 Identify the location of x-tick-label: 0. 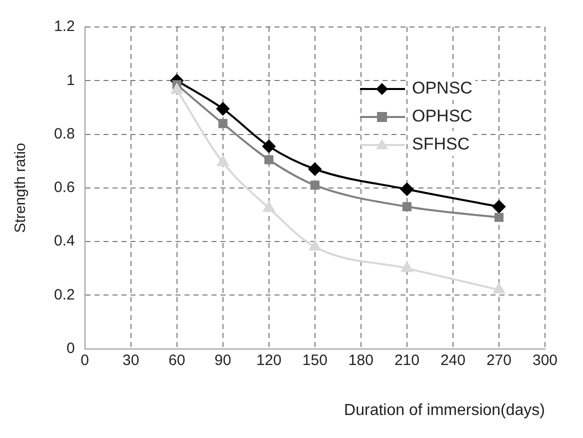
(85, 360).